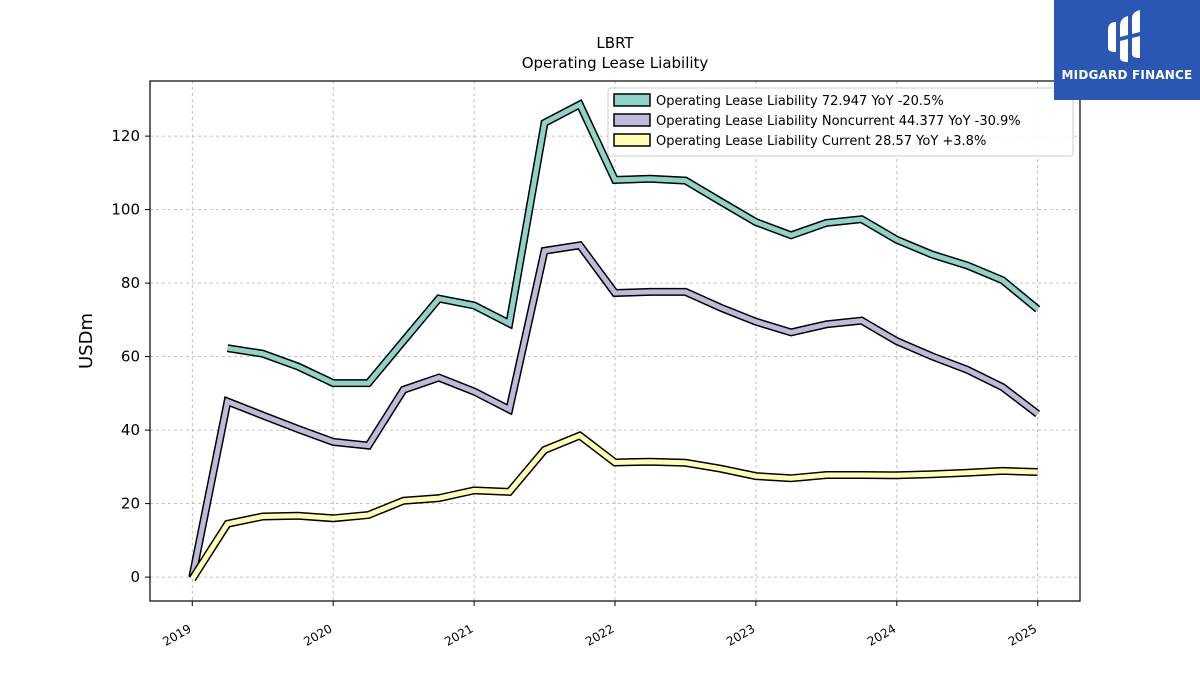 The width and height of the screenshot is (1200, 675). What do you see at coordinates (125, 210) in the screenshot?
I see `y-tick-label: 100` at bounding box center [125, 210].